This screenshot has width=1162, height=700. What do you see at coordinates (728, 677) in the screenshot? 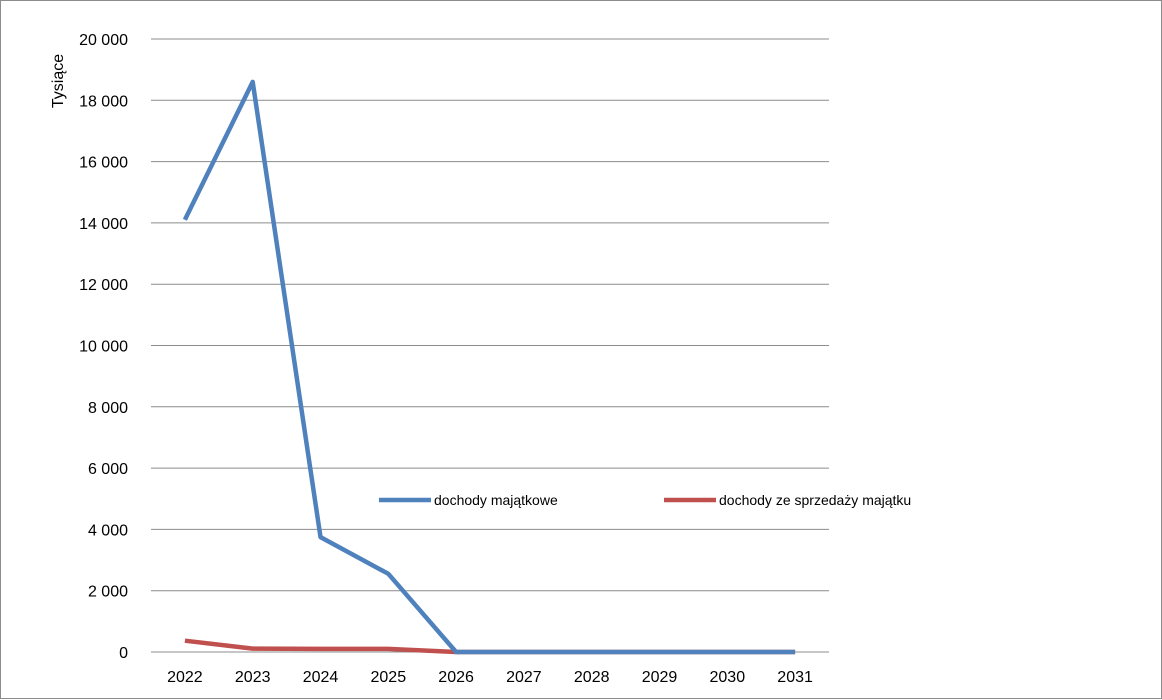
I see `x-tick-label: 2030` at bounding box center [728, 677].